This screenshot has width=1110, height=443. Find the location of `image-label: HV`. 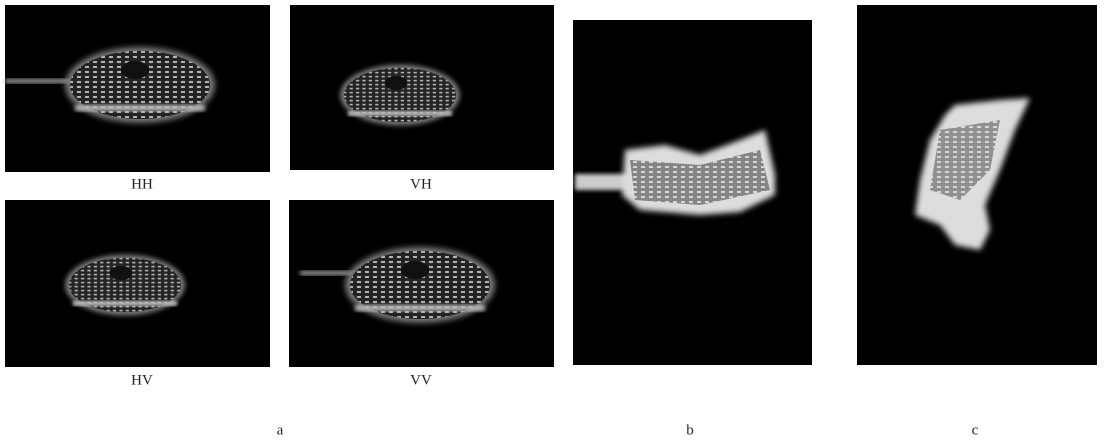

image-label: HV is located at coordinates (142, 380).